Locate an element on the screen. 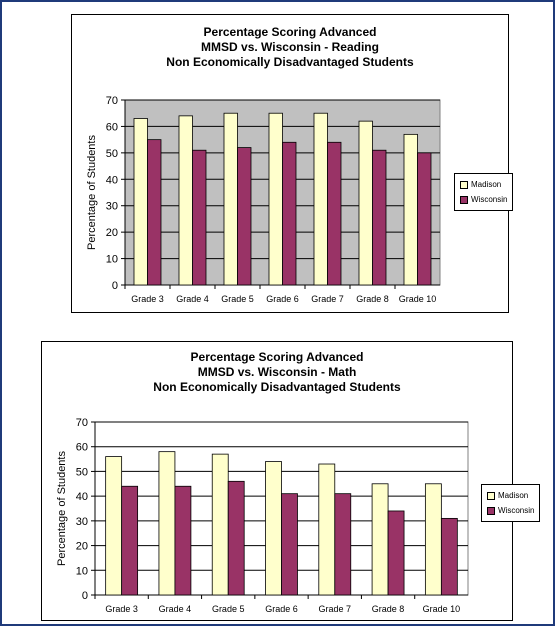 The image size is (555, 626). math-legend-item-wisconsin: Wisconsin is located at coordinates (510, 510).